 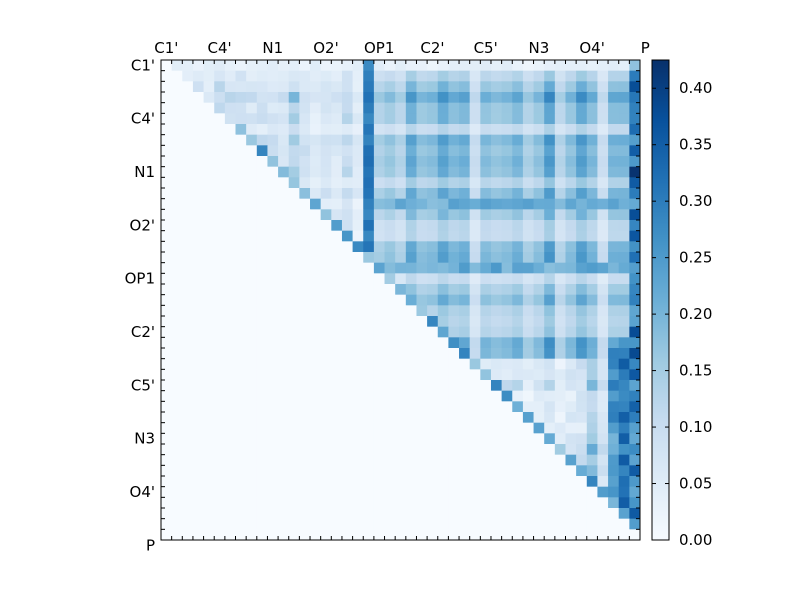 I want to click on y-tick-label: C5', so click(x=143, y=385).